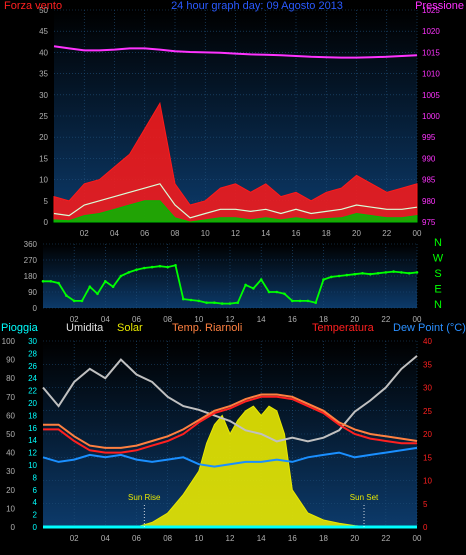 This screenshot has width=466, height=555. Describe the element at coordinates (114, 233) in the screenshot. I see `wind-x-tick-label: 04` at that location.